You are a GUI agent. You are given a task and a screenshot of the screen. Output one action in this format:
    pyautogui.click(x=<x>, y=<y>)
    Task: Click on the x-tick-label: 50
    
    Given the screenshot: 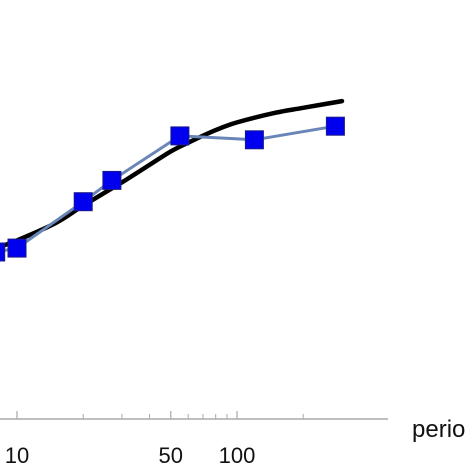 What is the action you would take?
    pyautogui.click(x=171, y=455)
    